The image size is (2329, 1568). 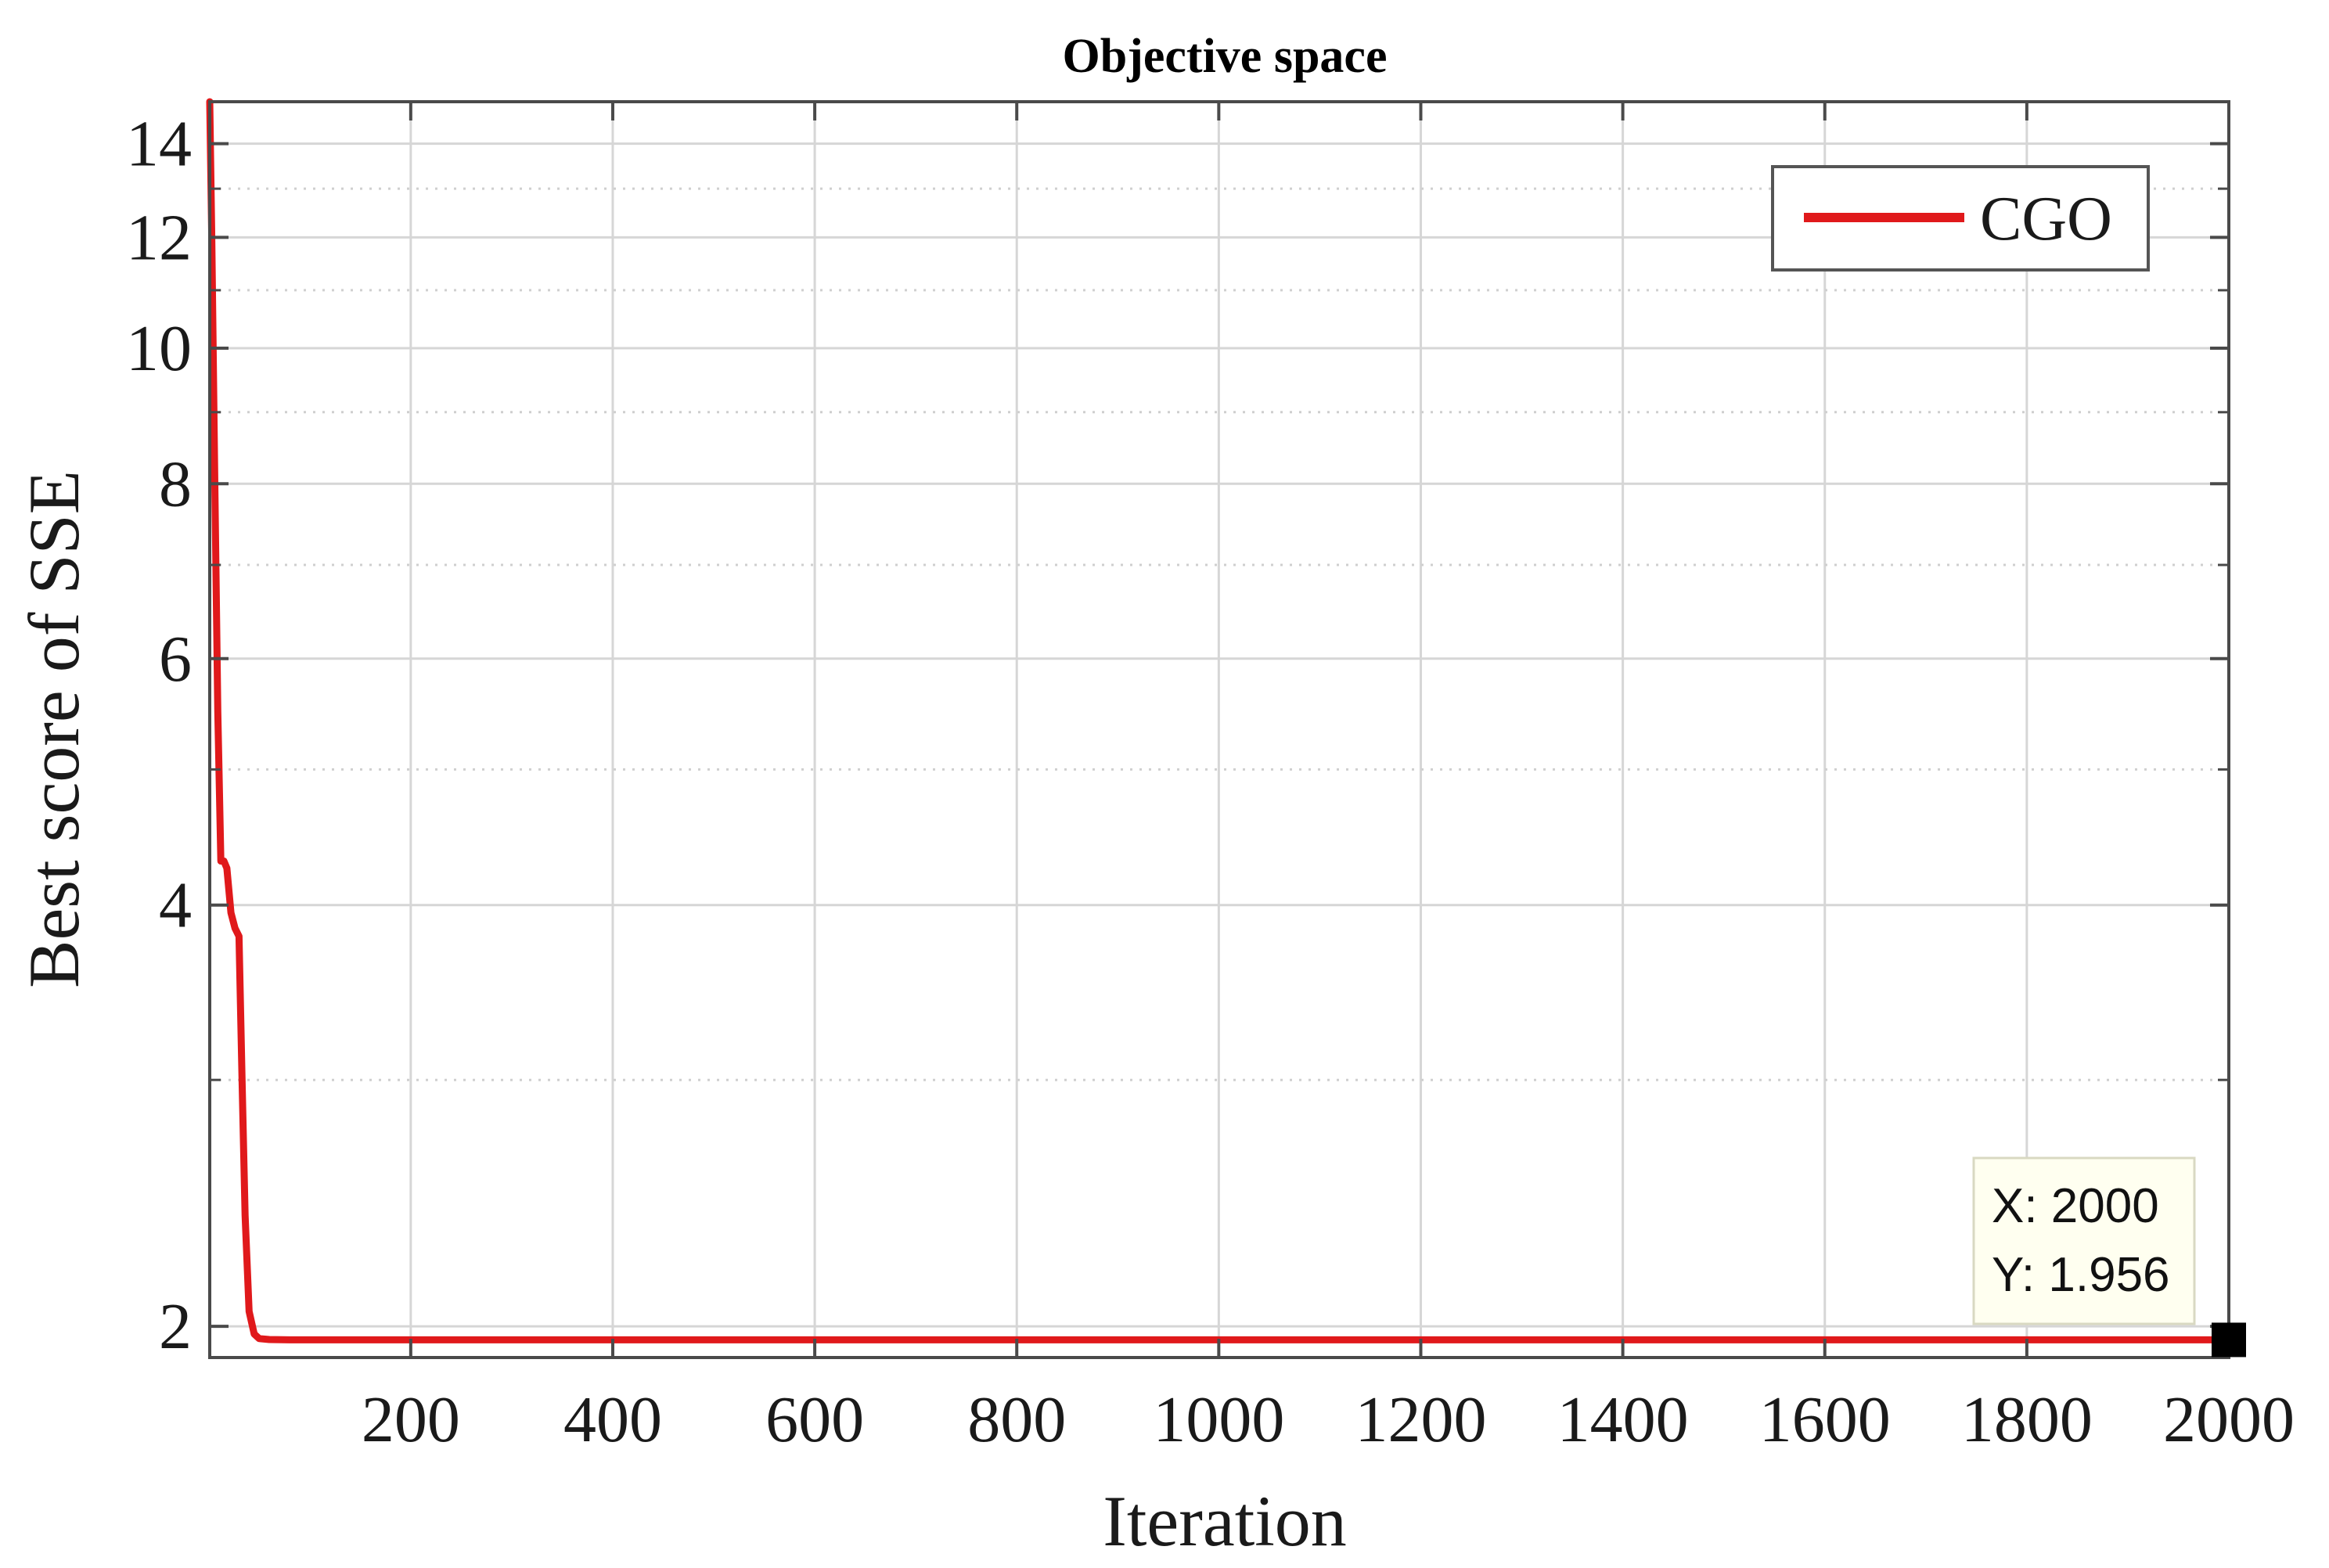 I want to click on chart-title: Objective space, so click(x=1225, y=57).